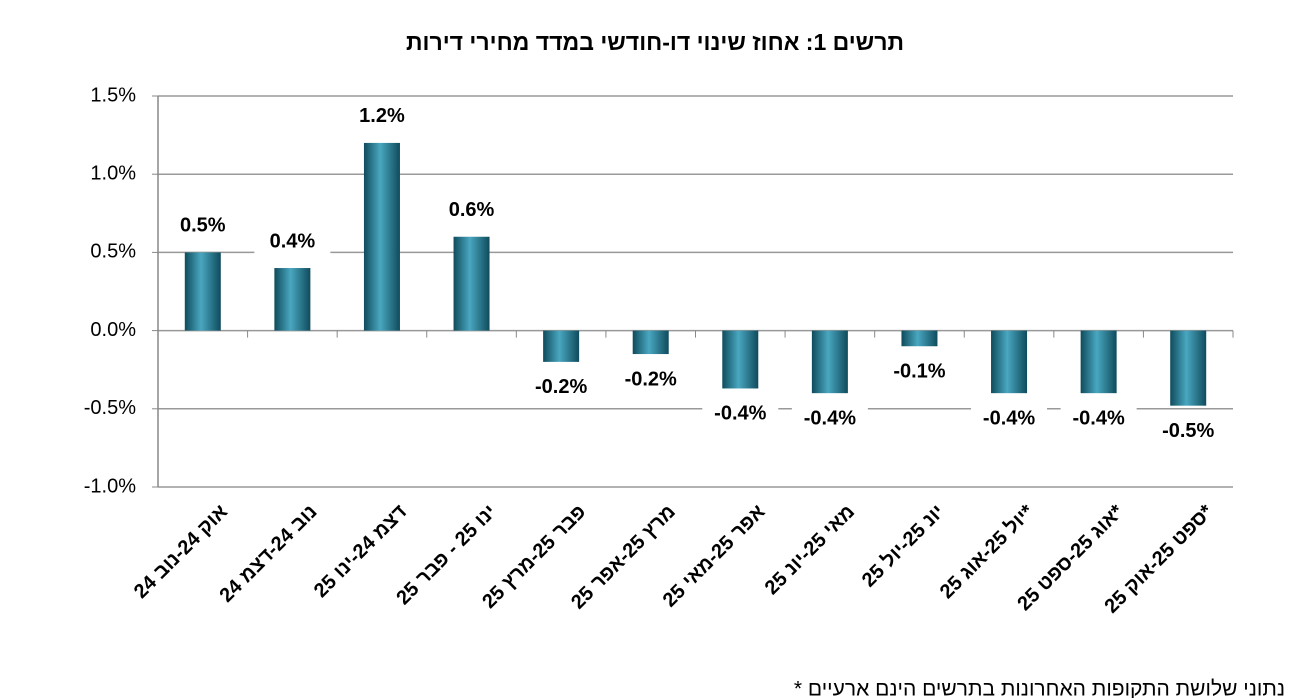  What do you see at coordinates (361, 551) in the screenshot?
I see `x-tick-label: דצמ 24-ינו 25` at bounding box center [361, 551].